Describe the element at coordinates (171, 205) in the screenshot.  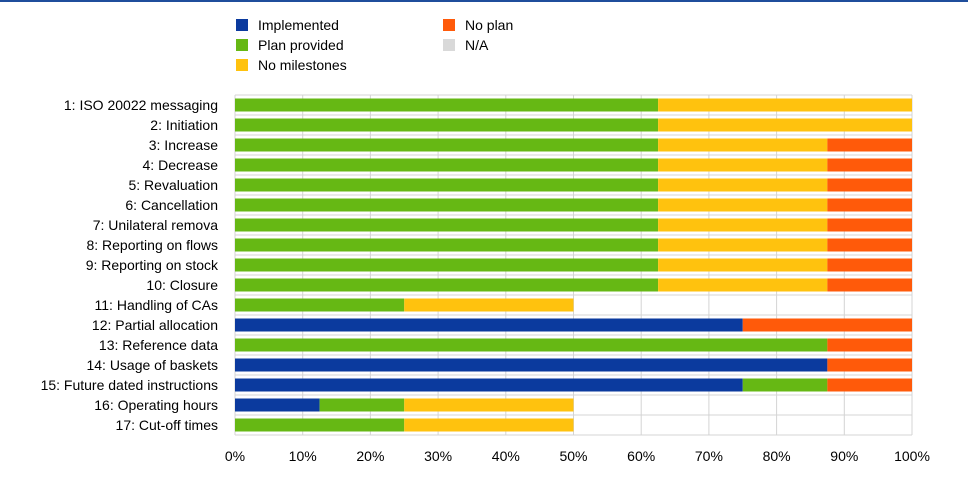
I see `category-label: 6: Cancellation` at that location.